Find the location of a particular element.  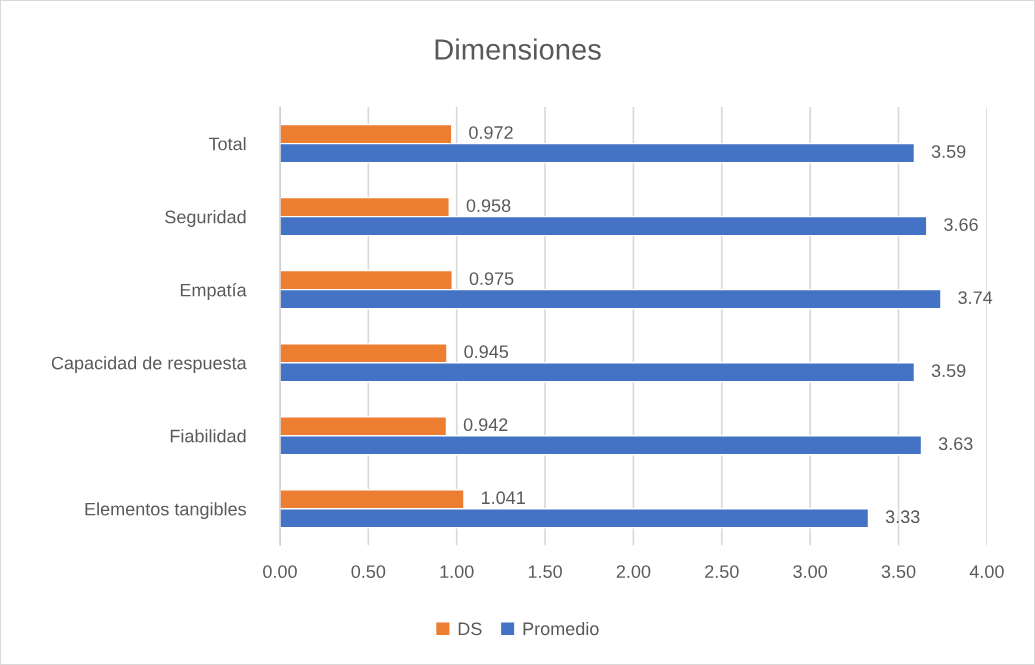

x-tick-label: 2.00 is located at coordinates (633, 572).